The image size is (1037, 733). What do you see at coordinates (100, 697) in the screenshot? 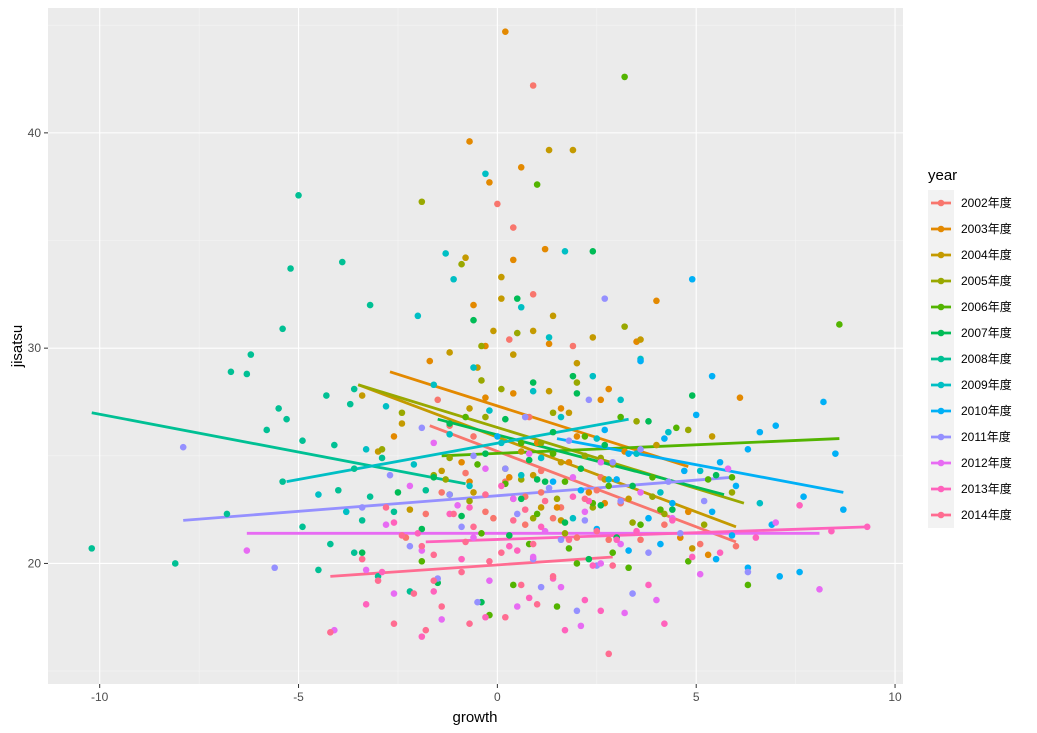
I see `x-tick-label: -10` at bounding box center [100, 697].